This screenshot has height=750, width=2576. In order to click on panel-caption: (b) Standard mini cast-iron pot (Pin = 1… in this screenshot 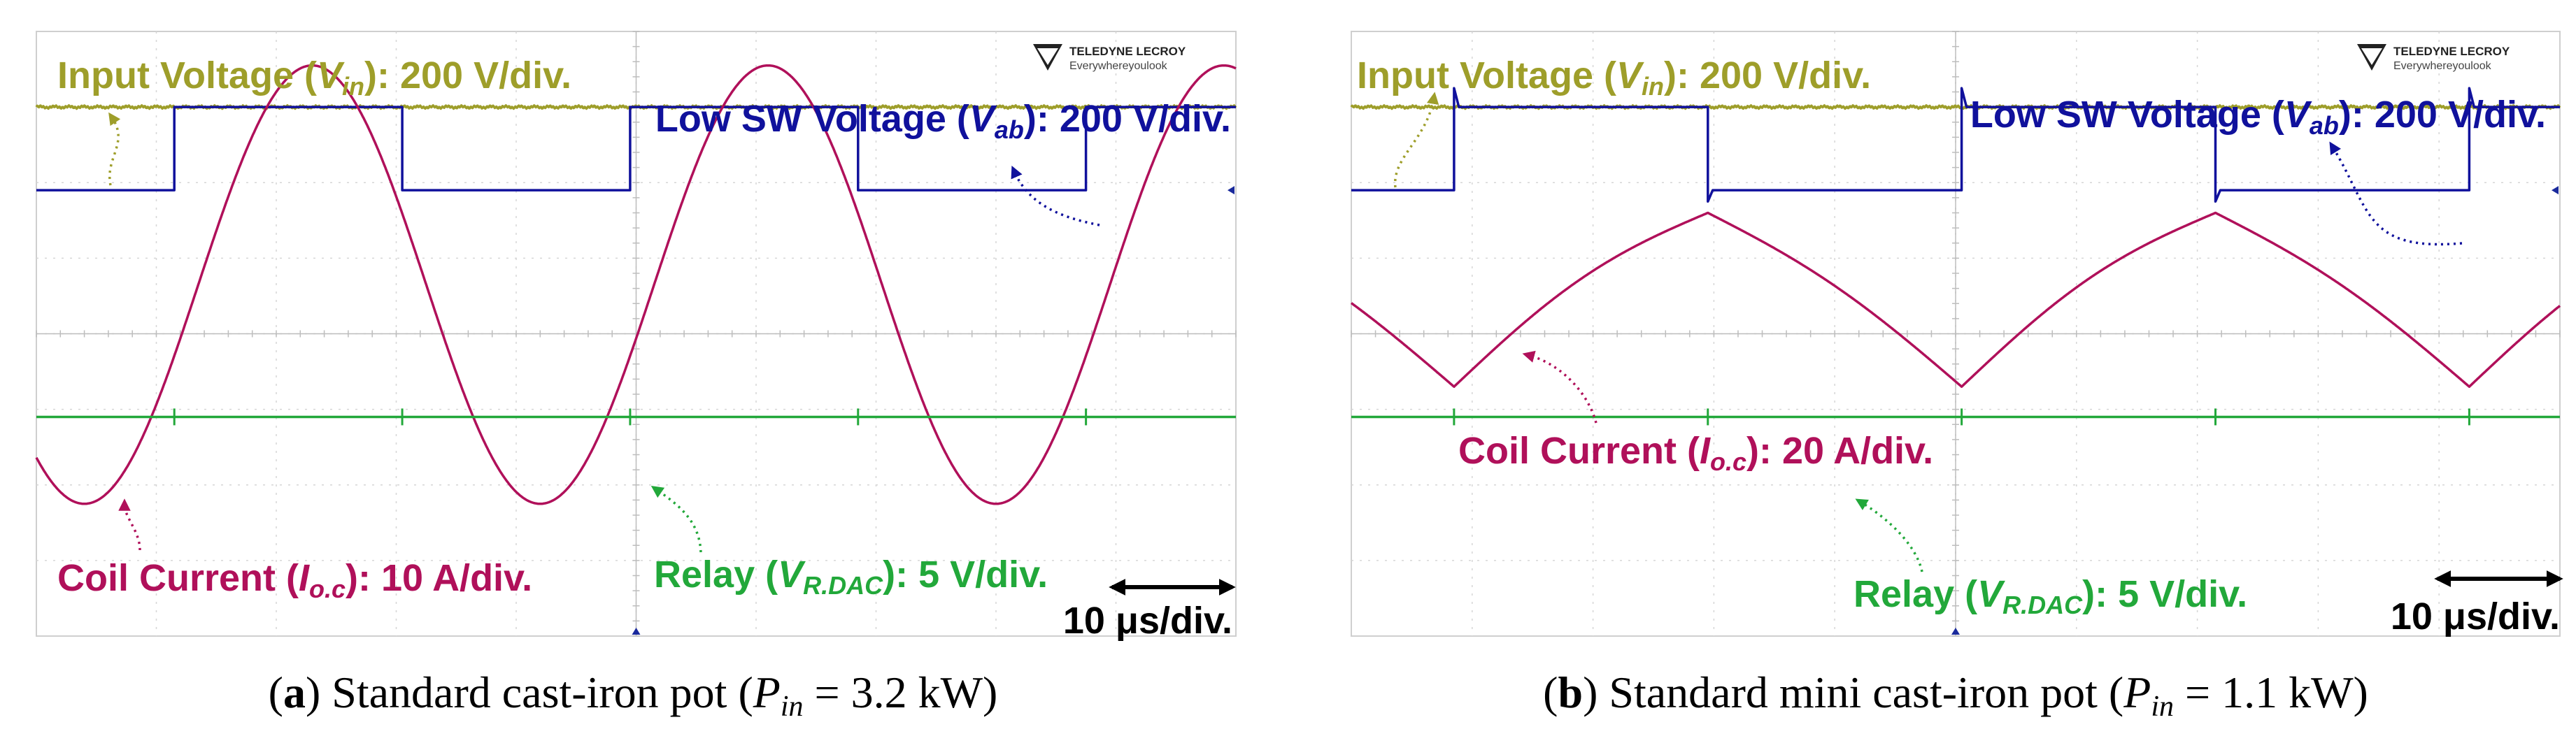, I will do `click(1955, 695)`.